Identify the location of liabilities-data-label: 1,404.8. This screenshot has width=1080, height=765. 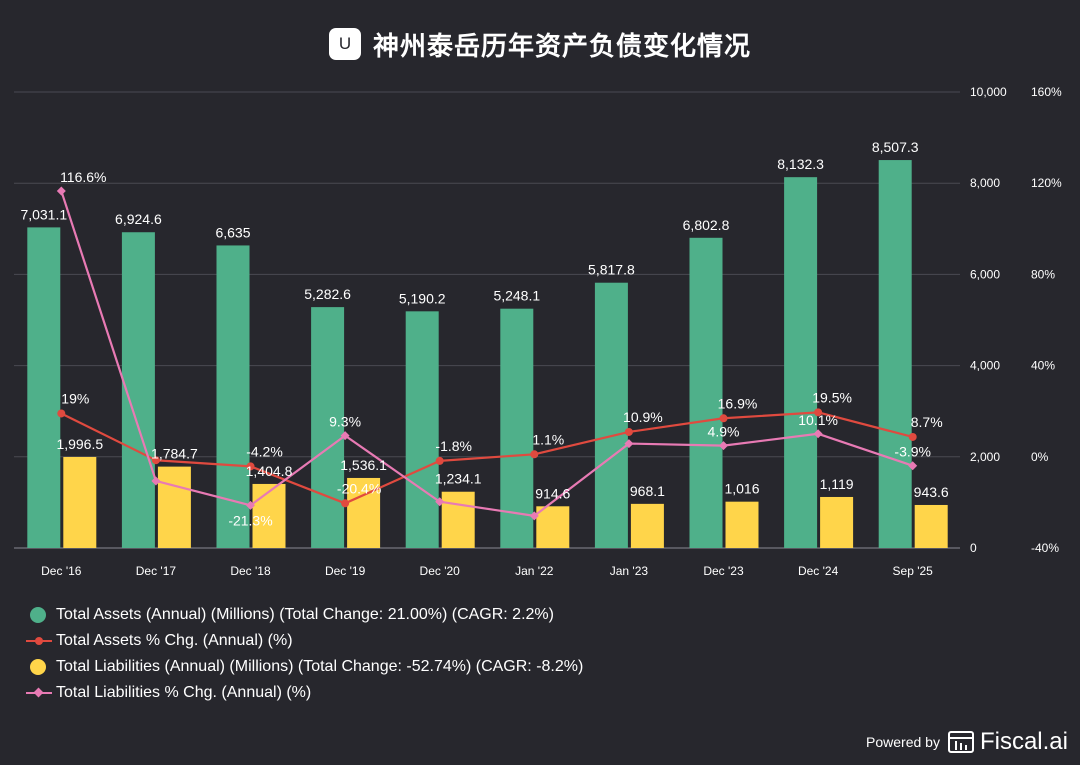
(269, 471).